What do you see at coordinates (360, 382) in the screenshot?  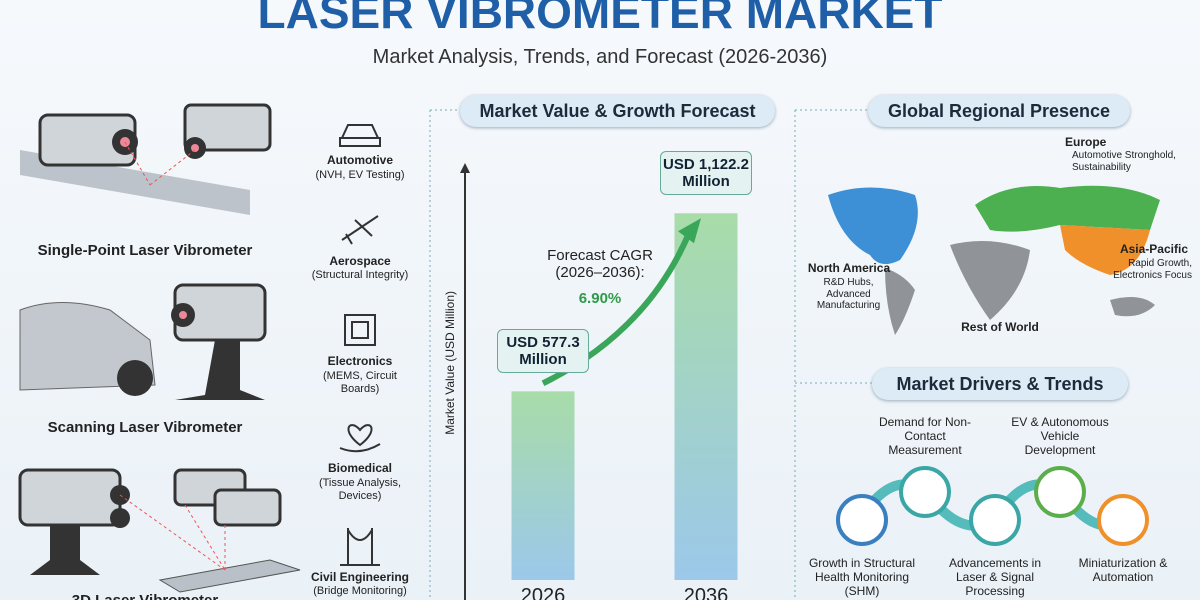 I see `app-detail: (MEMS, Circuit Boards)` at bounding box center [360, 382].